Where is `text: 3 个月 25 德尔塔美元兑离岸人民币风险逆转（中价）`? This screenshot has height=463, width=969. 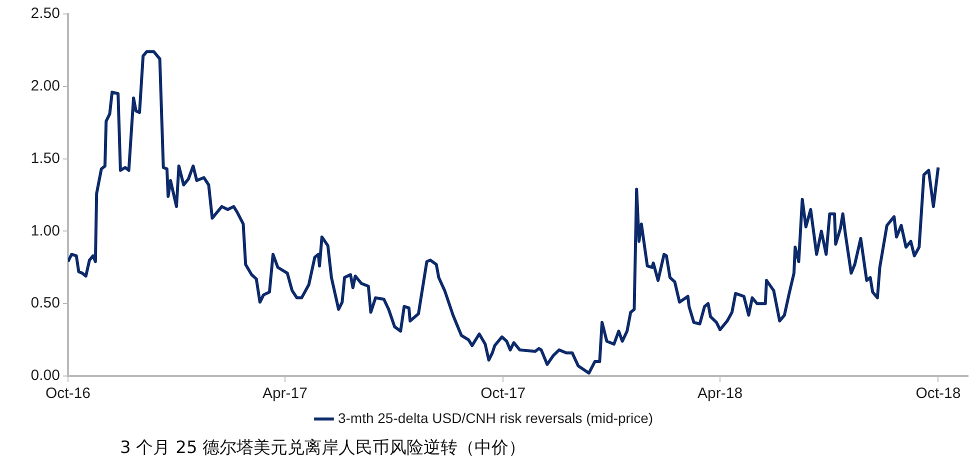
text: 3 个月 25 德尔塔美元兑离岸人民币风险逆转（中价） is located at coordinates (323, 448).